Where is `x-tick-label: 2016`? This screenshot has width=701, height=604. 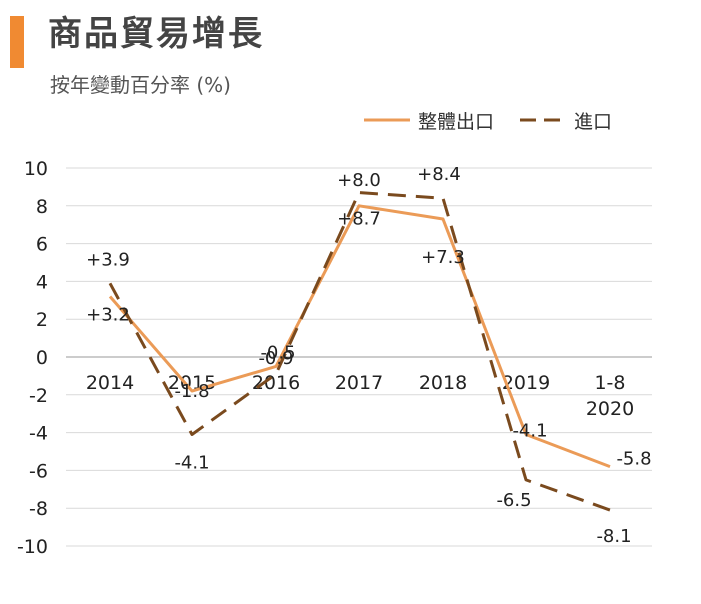 x-tick-label: 2016 is located at coordinates (276, 383).